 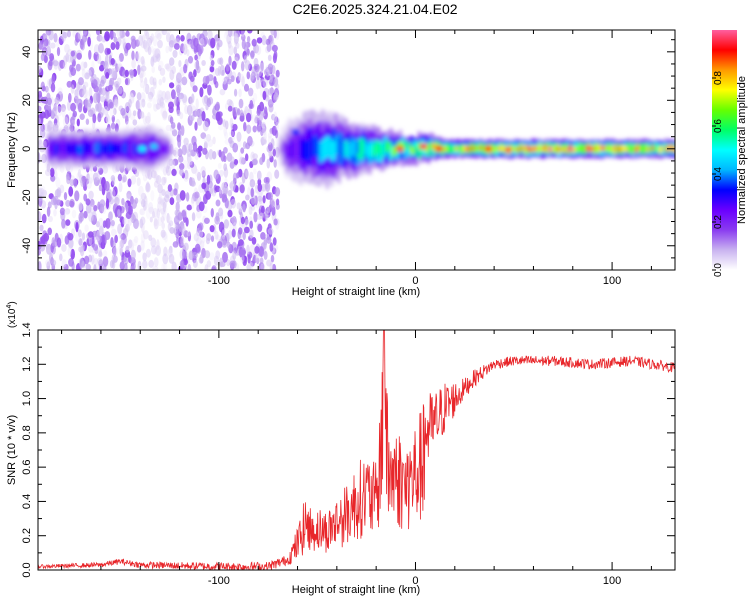 What do you see at coordinates (27, 149) in the screenshot?
I see `y-tick-label: 0` at bounding box center [27, 149].